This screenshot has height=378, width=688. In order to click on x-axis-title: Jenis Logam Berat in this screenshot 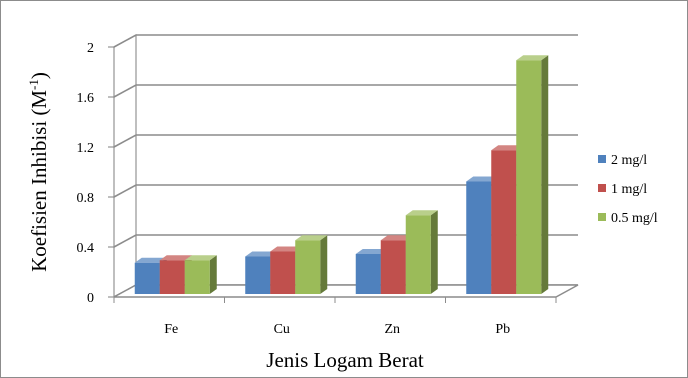, I will do `click(345, 360)`.